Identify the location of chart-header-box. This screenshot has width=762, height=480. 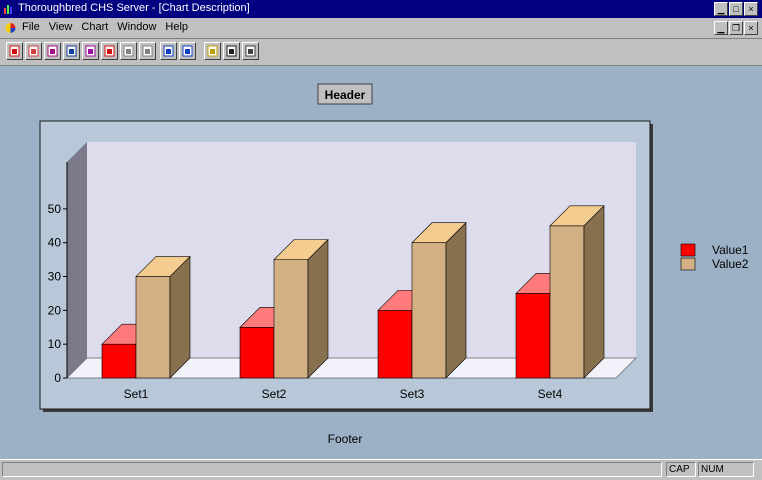
(345, 94).